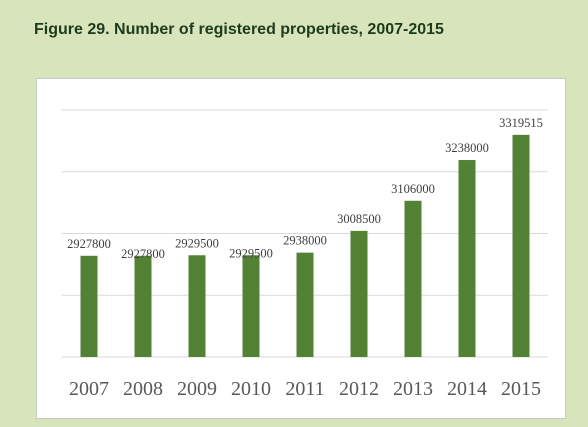  Describe the element at coordinates (521, 389) in the screenshot. I see `x-tick-label: 2015` at that location.